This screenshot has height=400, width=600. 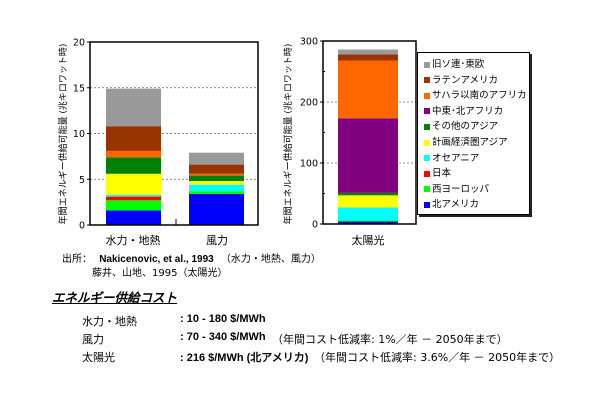 What do you see at coordinates (368, 240) in the screenshot?
I see `x-tick-label: 太陽光` at bounding box center [368, 240].